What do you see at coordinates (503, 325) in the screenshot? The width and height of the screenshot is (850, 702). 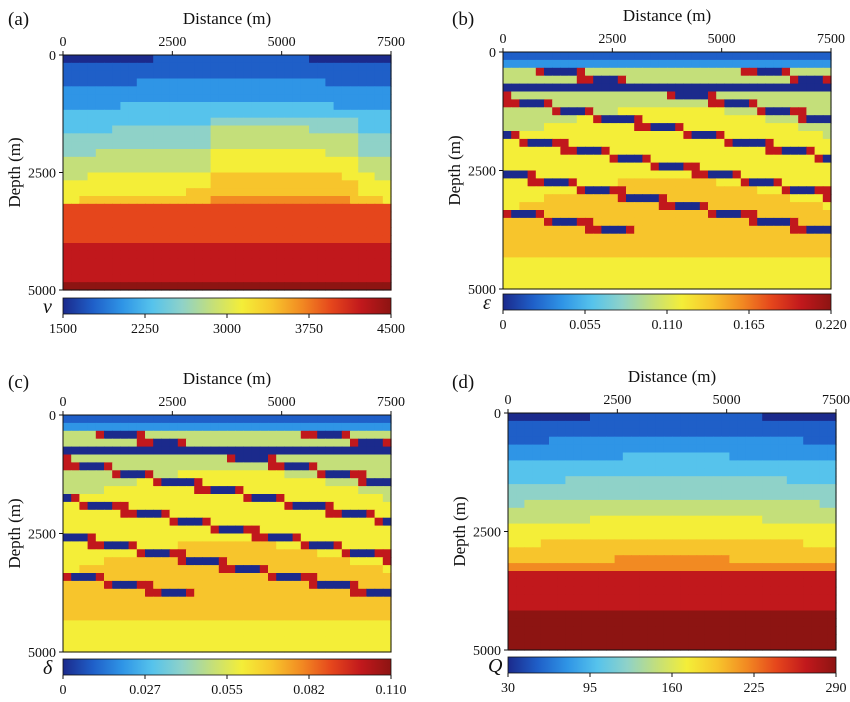 I see `colorbar-tick-label: 0` at bounding box center [503, 325].